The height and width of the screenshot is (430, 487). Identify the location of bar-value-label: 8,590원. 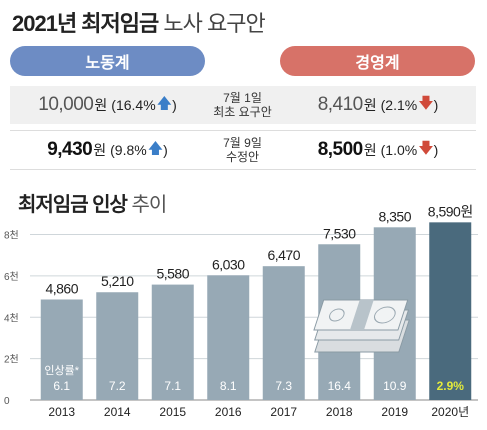
(450, 211).